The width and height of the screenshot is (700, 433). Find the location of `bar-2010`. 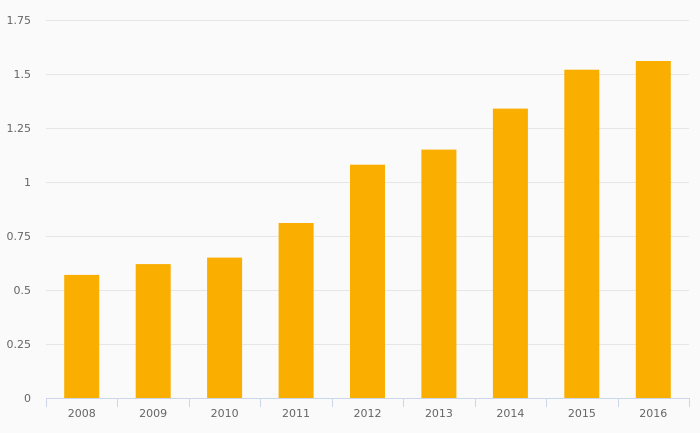

bar-2010 is located at coordinates (225, 327).